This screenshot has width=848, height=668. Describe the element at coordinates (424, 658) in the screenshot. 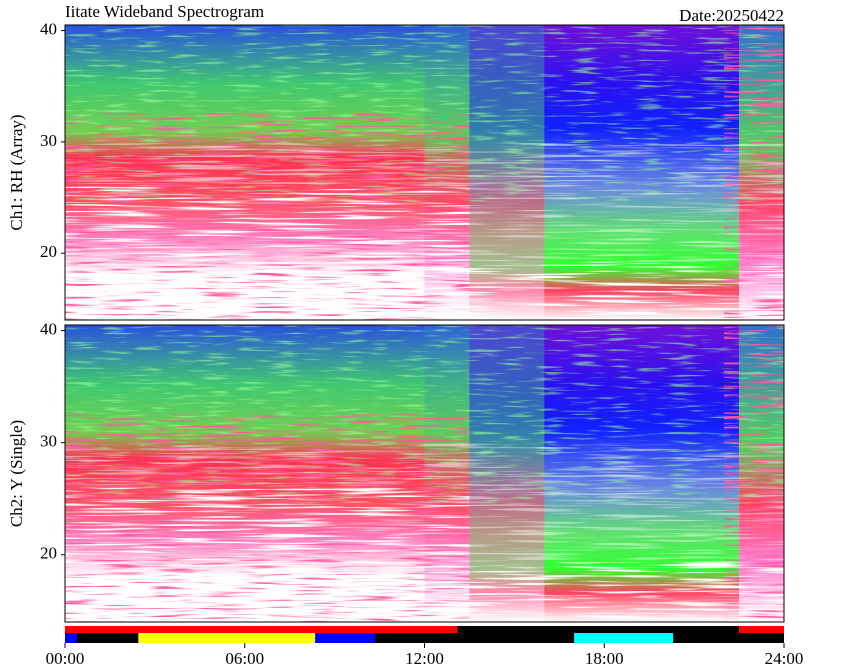

I see `x-tick-label: 12:00` at that location.